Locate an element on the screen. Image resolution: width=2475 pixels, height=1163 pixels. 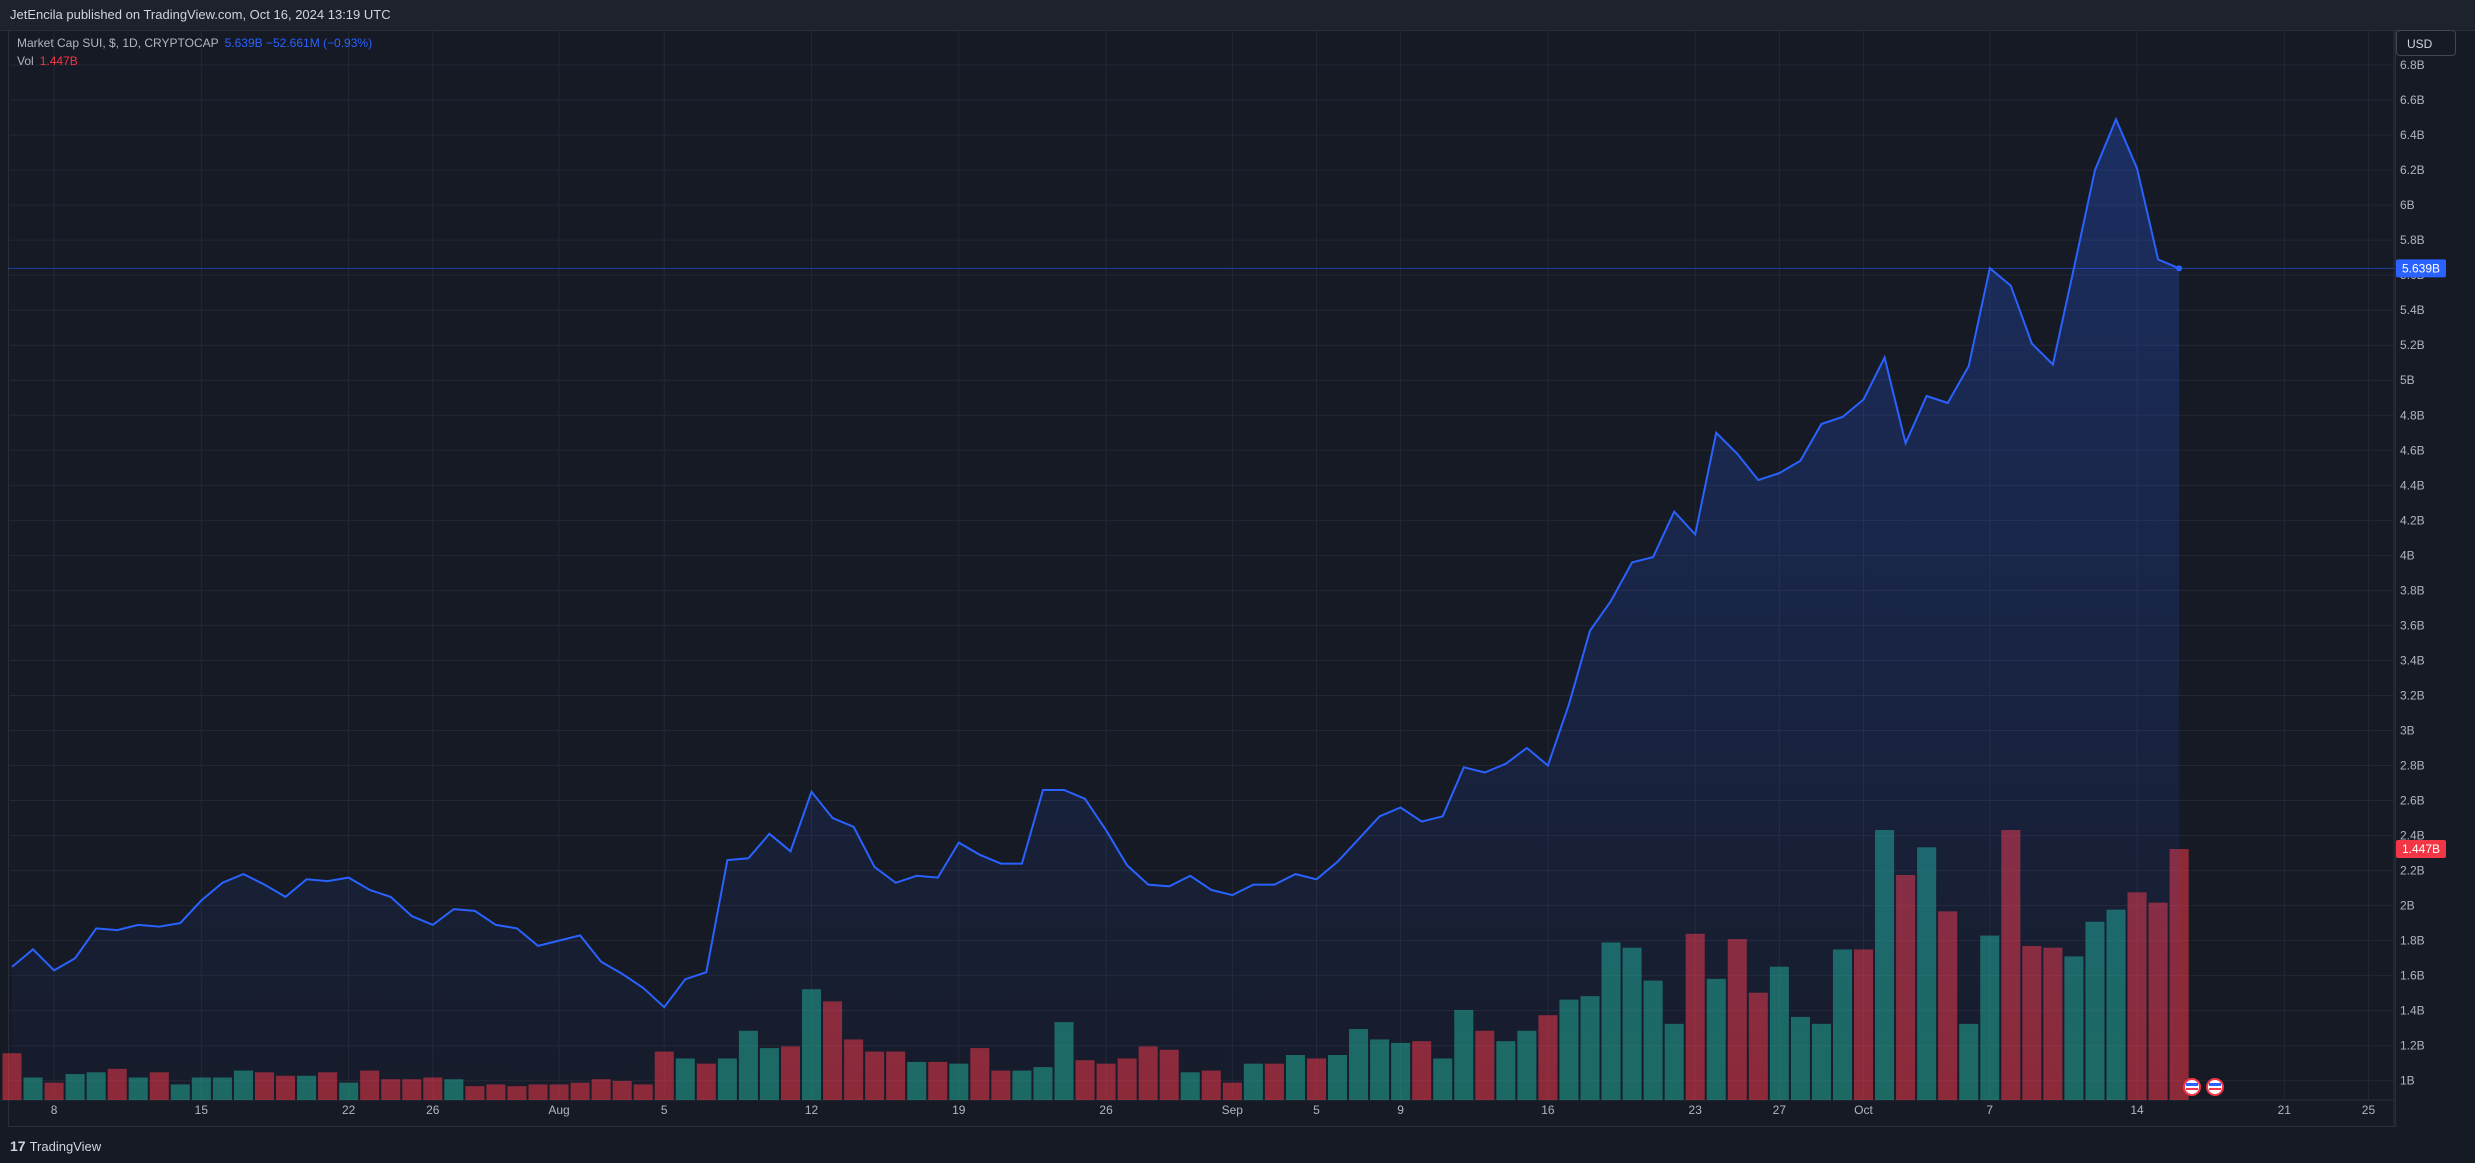
x-tick-label: 12 is located at coordinates (812, 1110).